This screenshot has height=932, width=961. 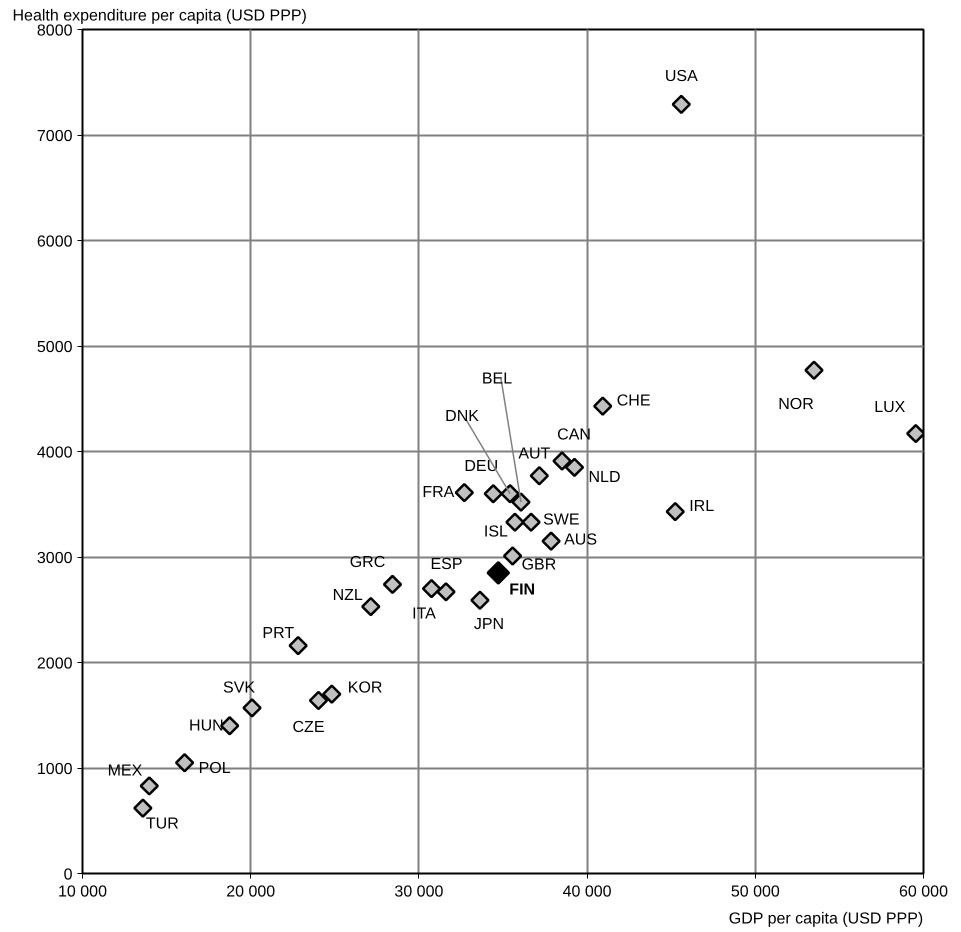 What do you see at coordinates (438, 493) in the screenshot?
I see `annotation: FRA` at bounding box center [438, 493].